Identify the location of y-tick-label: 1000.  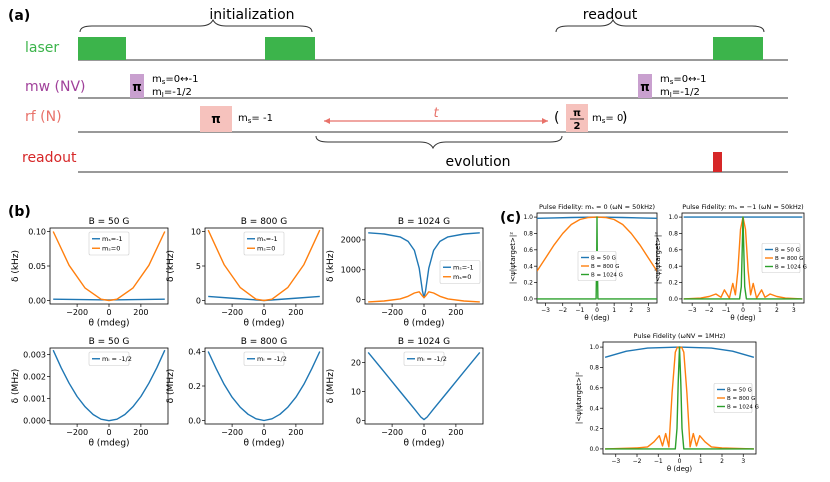
(351, 270).